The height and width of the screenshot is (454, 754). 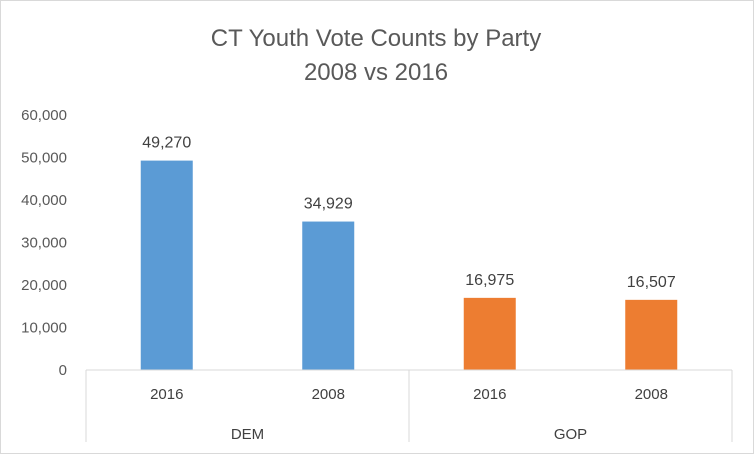 What do you see at coordinates (376, 72) in the screenshot?
I see `chart-title-line-2: 2008 vs 2016` at bounding box center [376, 72].